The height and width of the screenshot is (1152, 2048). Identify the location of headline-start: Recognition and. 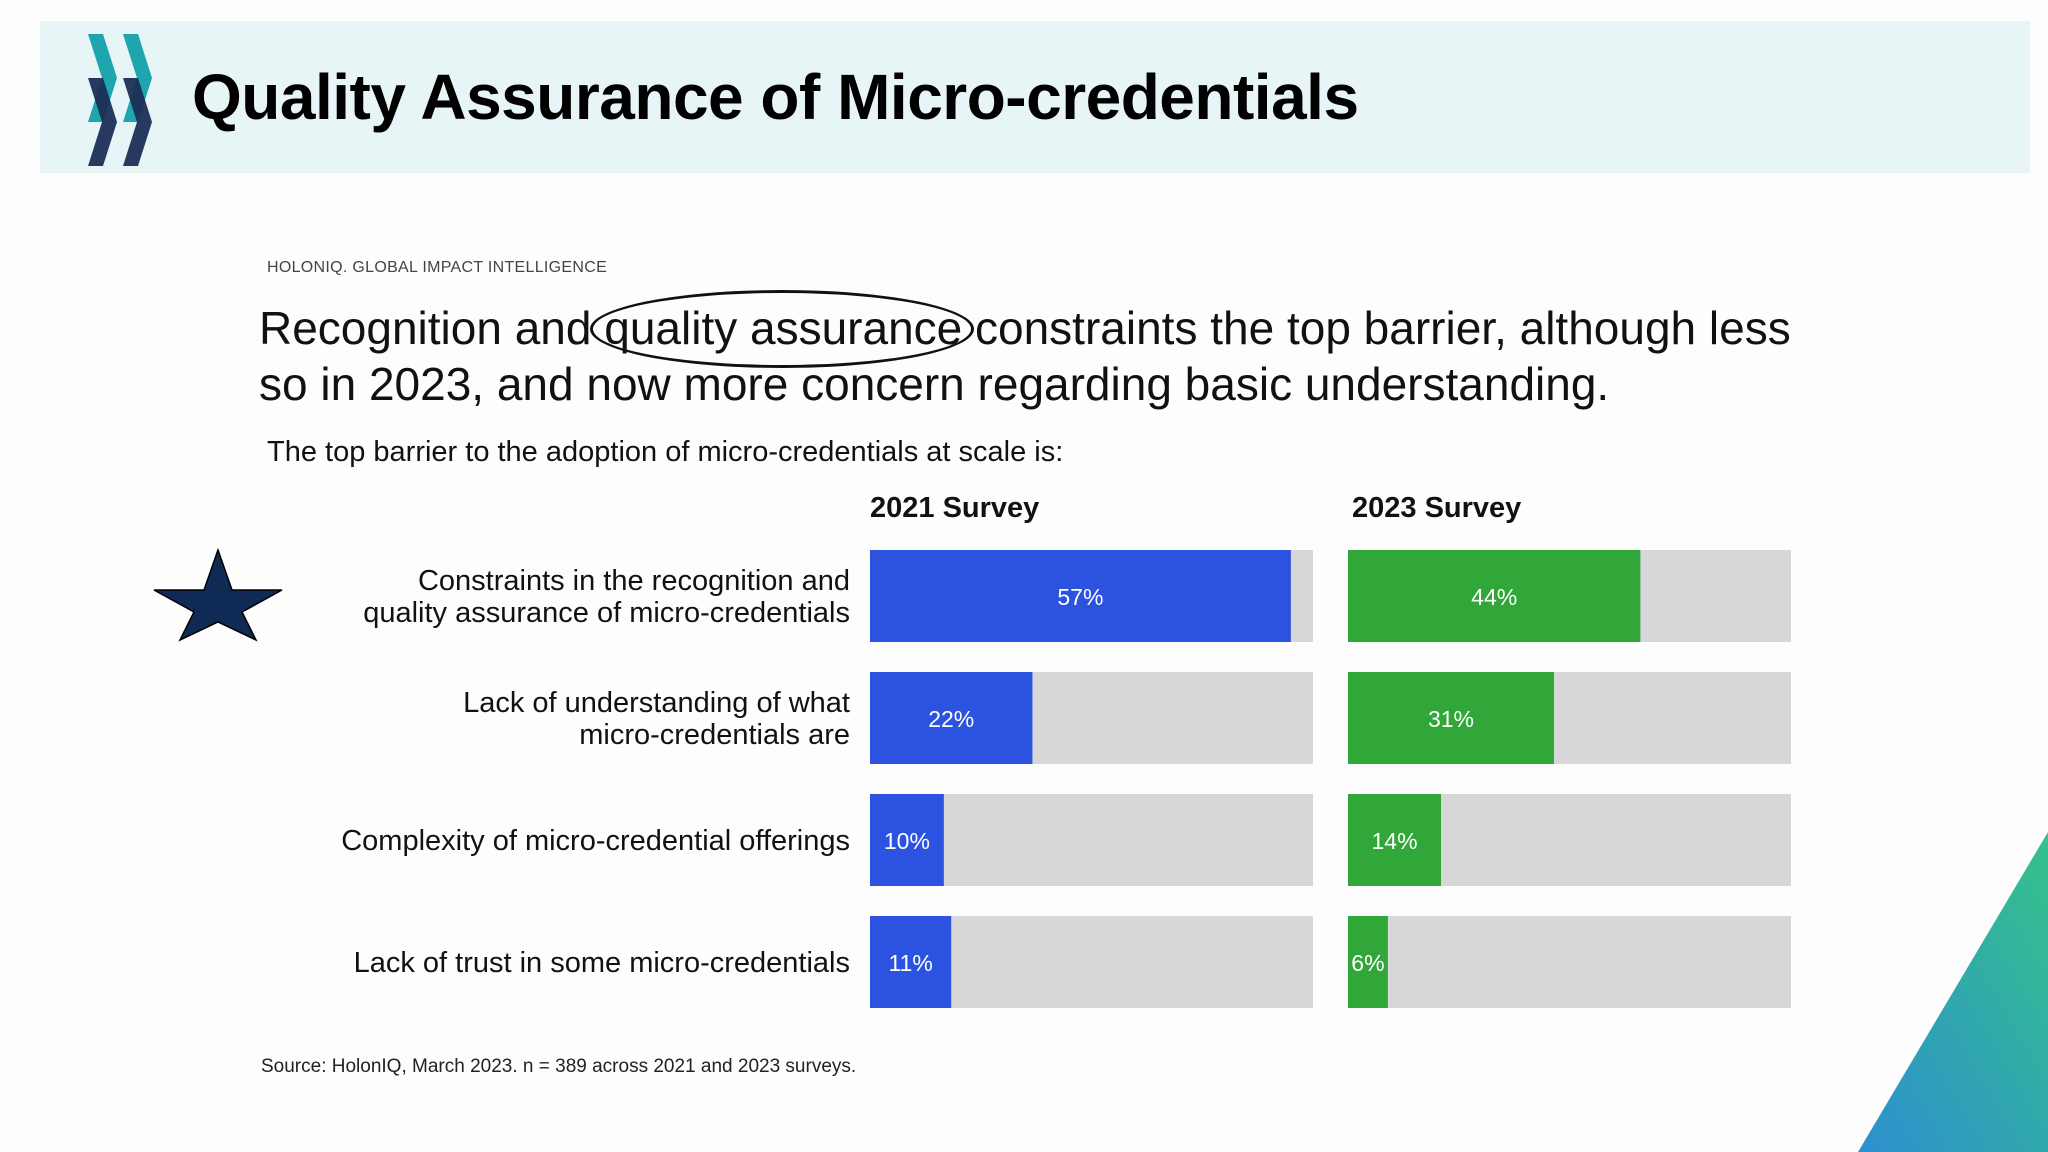
(432, 328).